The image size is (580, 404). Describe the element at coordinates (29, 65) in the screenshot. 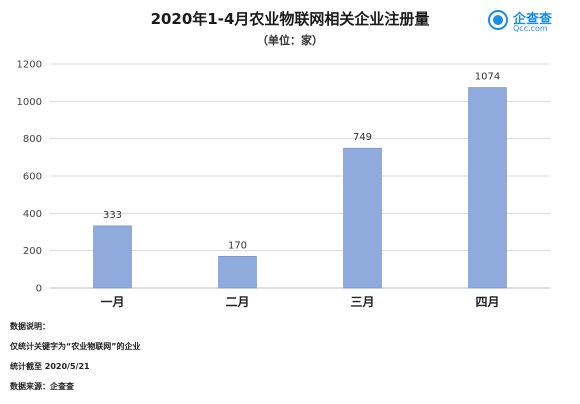

I see `y-tick-label: 1200` at that location.